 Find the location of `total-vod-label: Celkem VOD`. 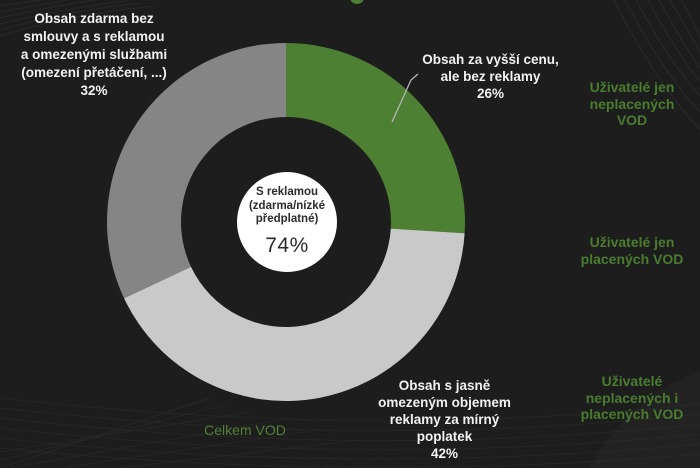

total-vod-label: Celkem VOD is located at coordinates (245, 430).